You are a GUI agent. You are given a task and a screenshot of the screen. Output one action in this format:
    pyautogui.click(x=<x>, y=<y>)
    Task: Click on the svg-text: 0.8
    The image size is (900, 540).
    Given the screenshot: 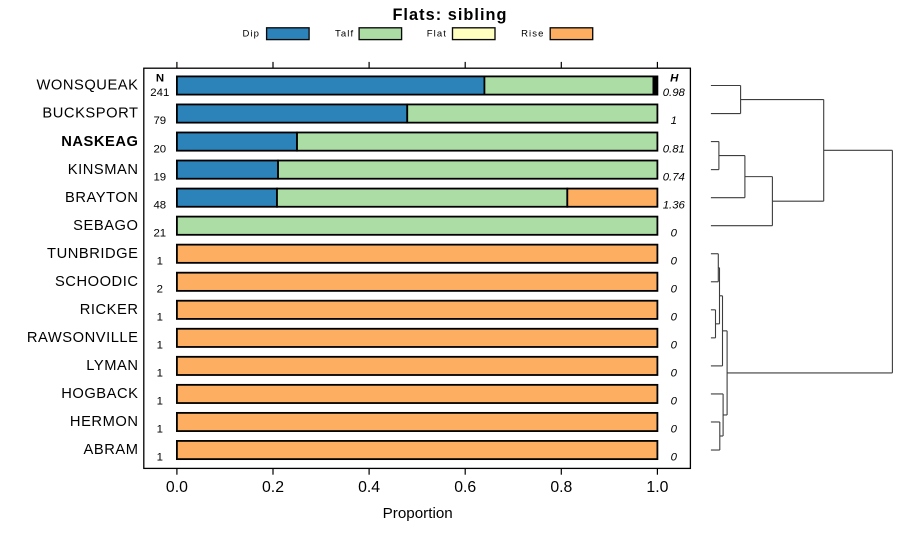 What is the action you would take?
    pyautogui.click(x=561, y=487)
    